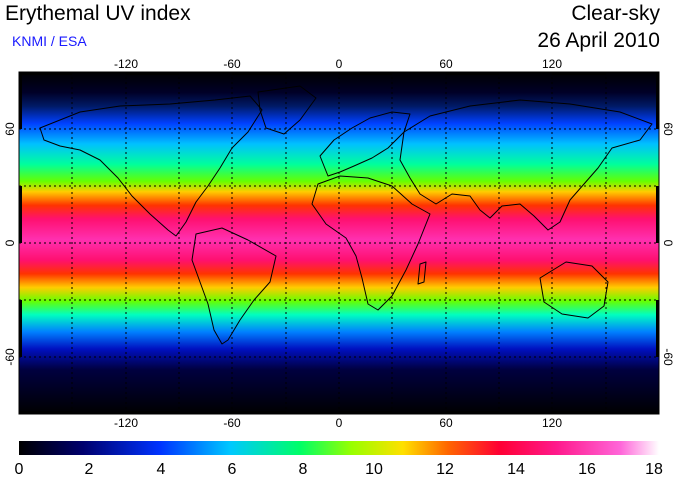  What do you see at coordinates (161, 469) in the screenshot?
I see `colorbar-tick-label: 4` at bounding box center [161, 469].